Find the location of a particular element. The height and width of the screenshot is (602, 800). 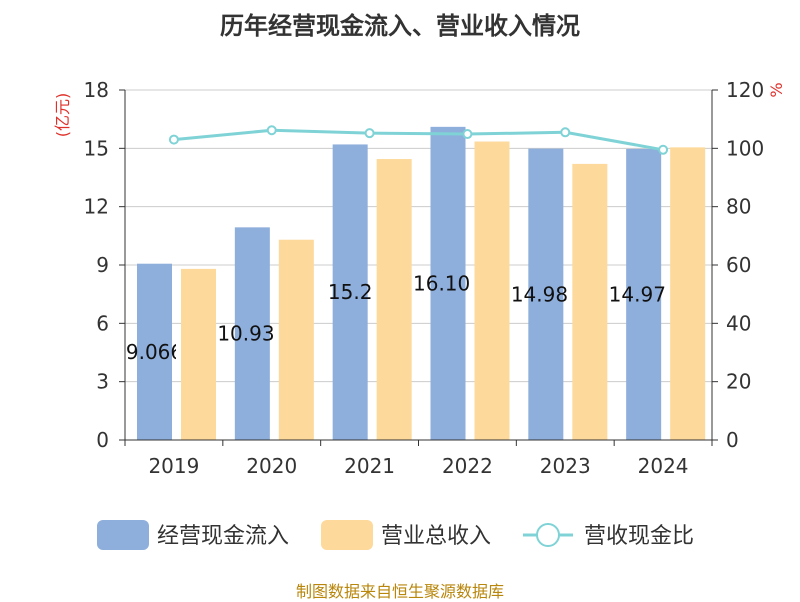

x-tick-label: 2024 is located at coordinates (663, 466).